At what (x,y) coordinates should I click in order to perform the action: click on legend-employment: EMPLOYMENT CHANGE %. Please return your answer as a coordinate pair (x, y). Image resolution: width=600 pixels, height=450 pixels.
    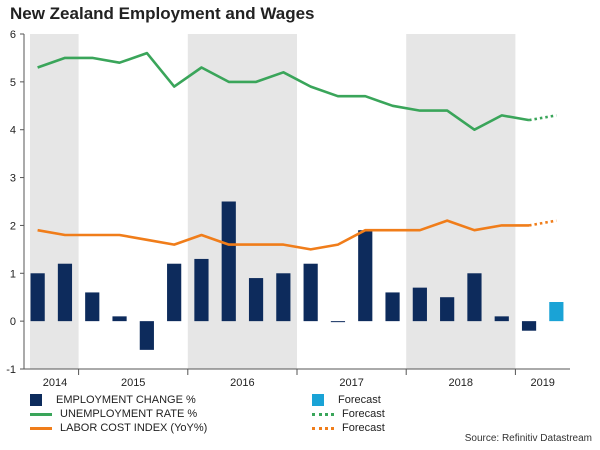
    Looking at the image, I should click on (113, 400).